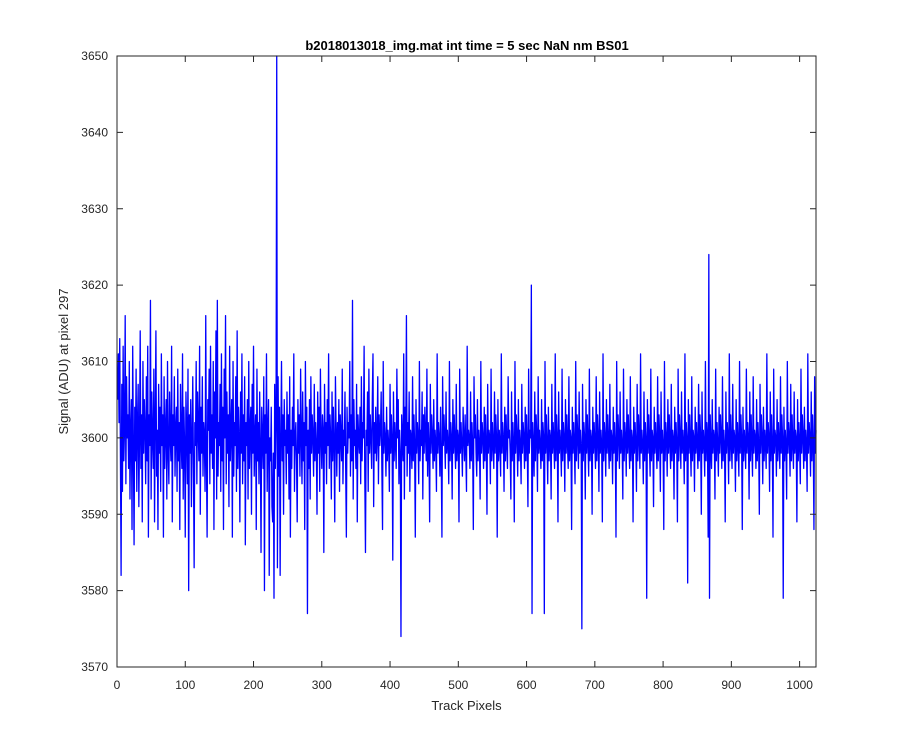  Describe the element at coordinates (466, 705) in the screenshot. I see `x-axis-label: Track Pixels` at that location.